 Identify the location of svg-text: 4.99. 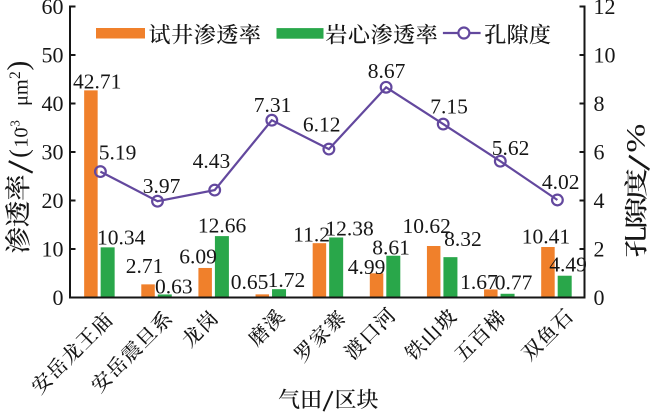
(367, 267).